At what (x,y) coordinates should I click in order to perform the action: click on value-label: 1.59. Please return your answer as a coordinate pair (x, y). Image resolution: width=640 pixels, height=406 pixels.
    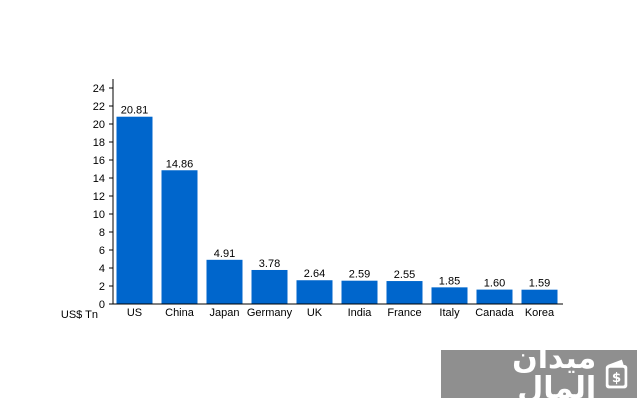
    Looking at the image, I should click on (539, 284).